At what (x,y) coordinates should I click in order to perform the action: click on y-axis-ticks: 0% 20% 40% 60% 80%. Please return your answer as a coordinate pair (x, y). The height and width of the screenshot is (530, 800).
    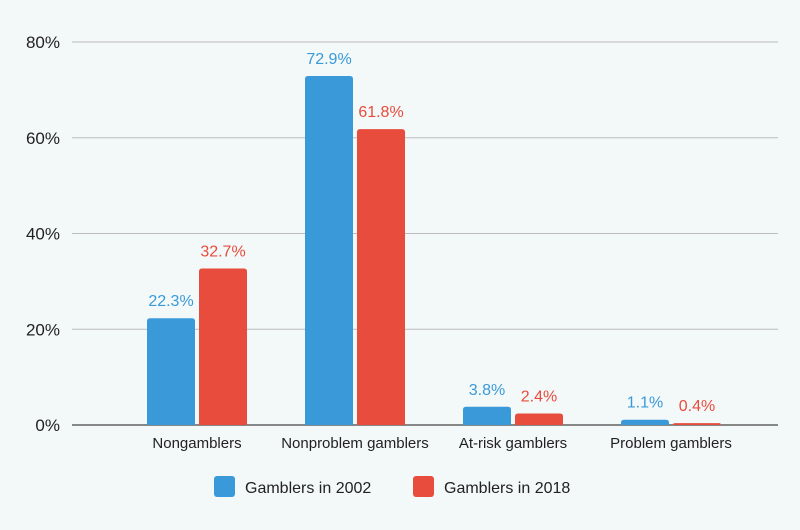
    Looking at the image, I should click on (43, 234).